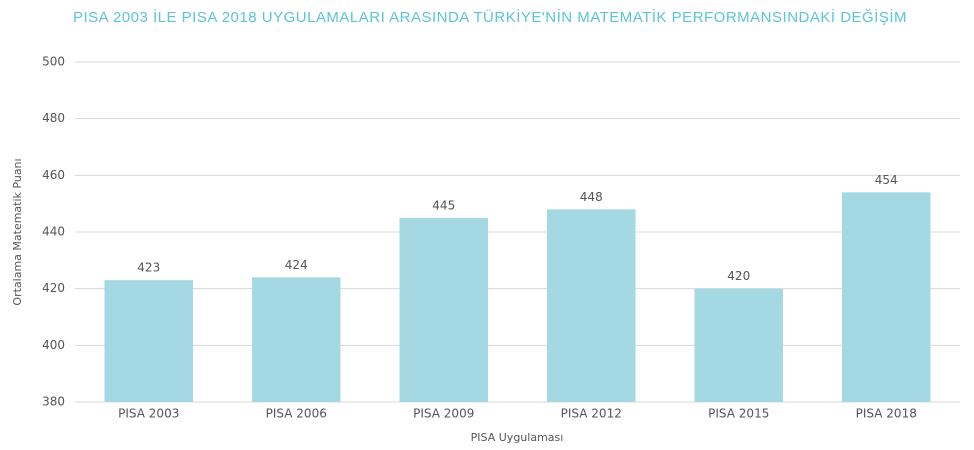 This screenshot has width=974, height=450. I want to click on x-tick-label: PISA 2003, so click(148, 414).